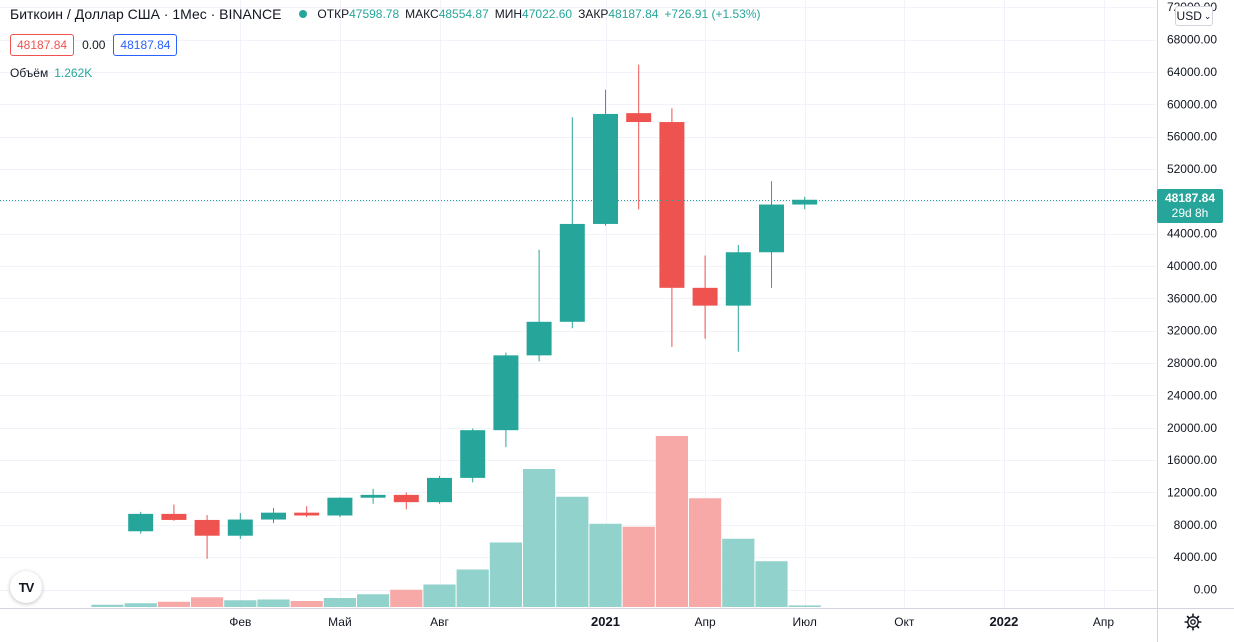  I want to click on time-axis-label: Июл, so click(805, 622).